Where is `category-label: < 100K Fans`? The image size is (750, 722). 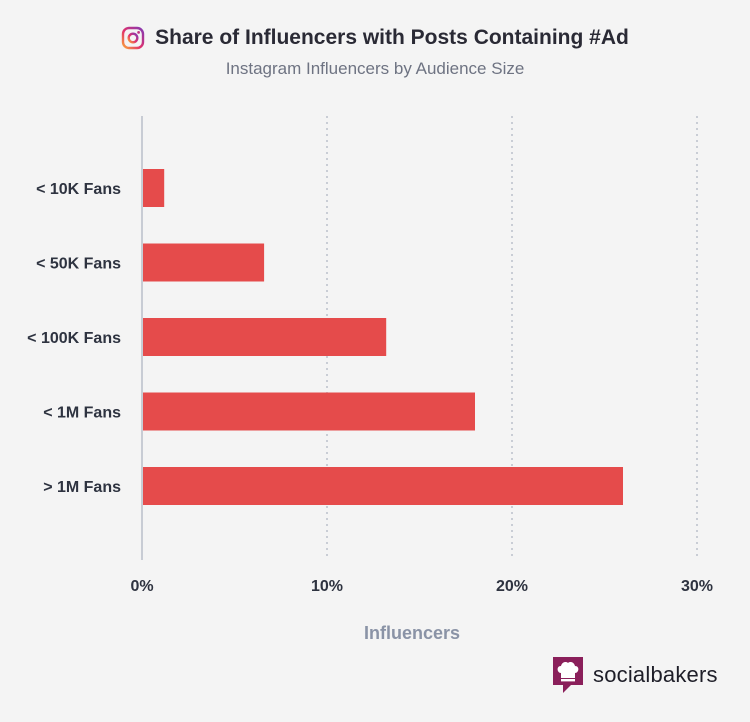 category-label: < 100K Fans is located at coordinates (74, 338).